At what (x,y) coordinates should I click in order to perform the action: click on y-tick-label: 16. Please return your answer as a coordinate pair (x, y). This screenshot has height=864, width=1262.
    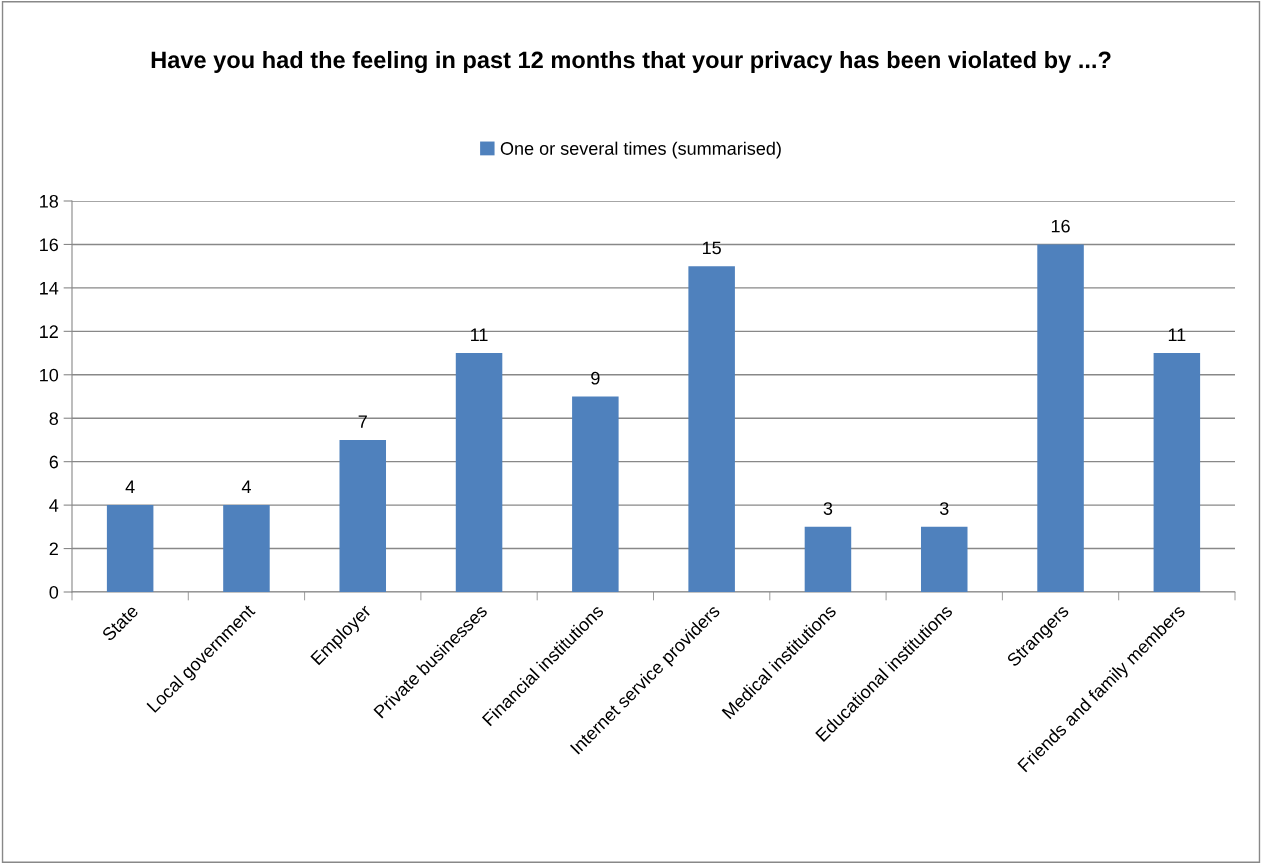
    Looking at the image, I should click on (49, 245).